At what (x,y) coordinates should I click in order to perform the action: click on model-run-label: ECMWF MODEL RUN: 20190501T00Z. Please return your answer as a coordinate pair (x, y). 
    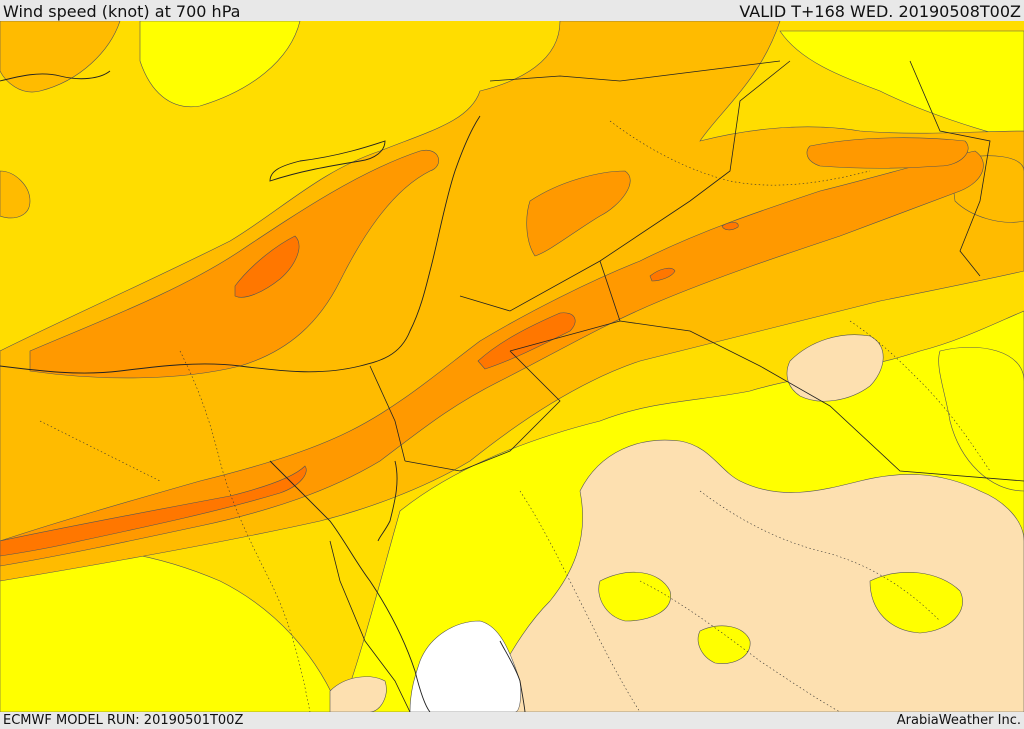
    Looking at the image, I should click on (123, 720).